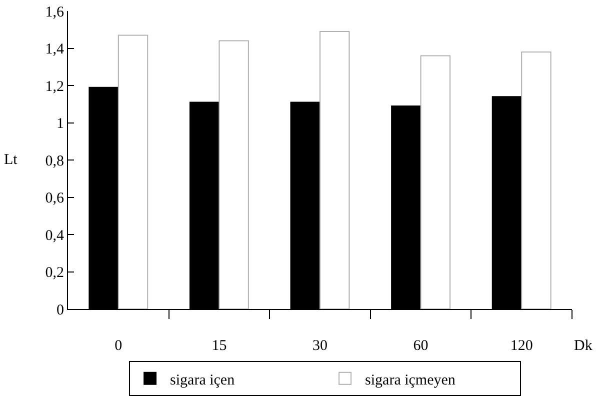 Image resolution: width=597 pixels, height=407 pixels. Describe the element at coordinates (54, 86) in the screenshot. I see `y-tick-label: 1,2` at that location.